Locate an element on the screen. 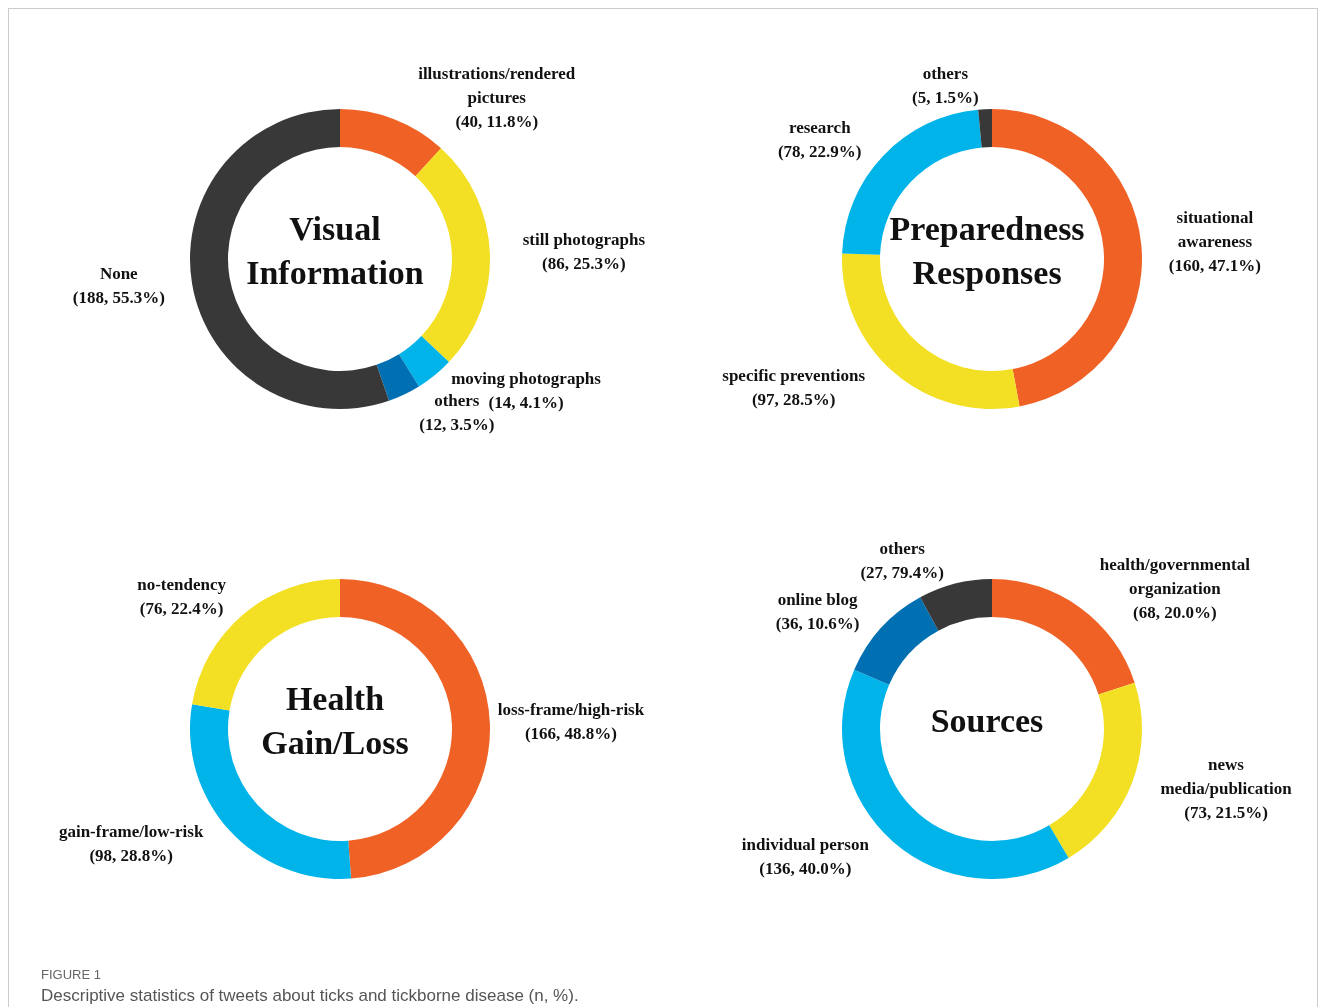 This screenshot has width=1329, height=1007. data-label: (160, 47.1%) is located at coordinates (1214, 266).